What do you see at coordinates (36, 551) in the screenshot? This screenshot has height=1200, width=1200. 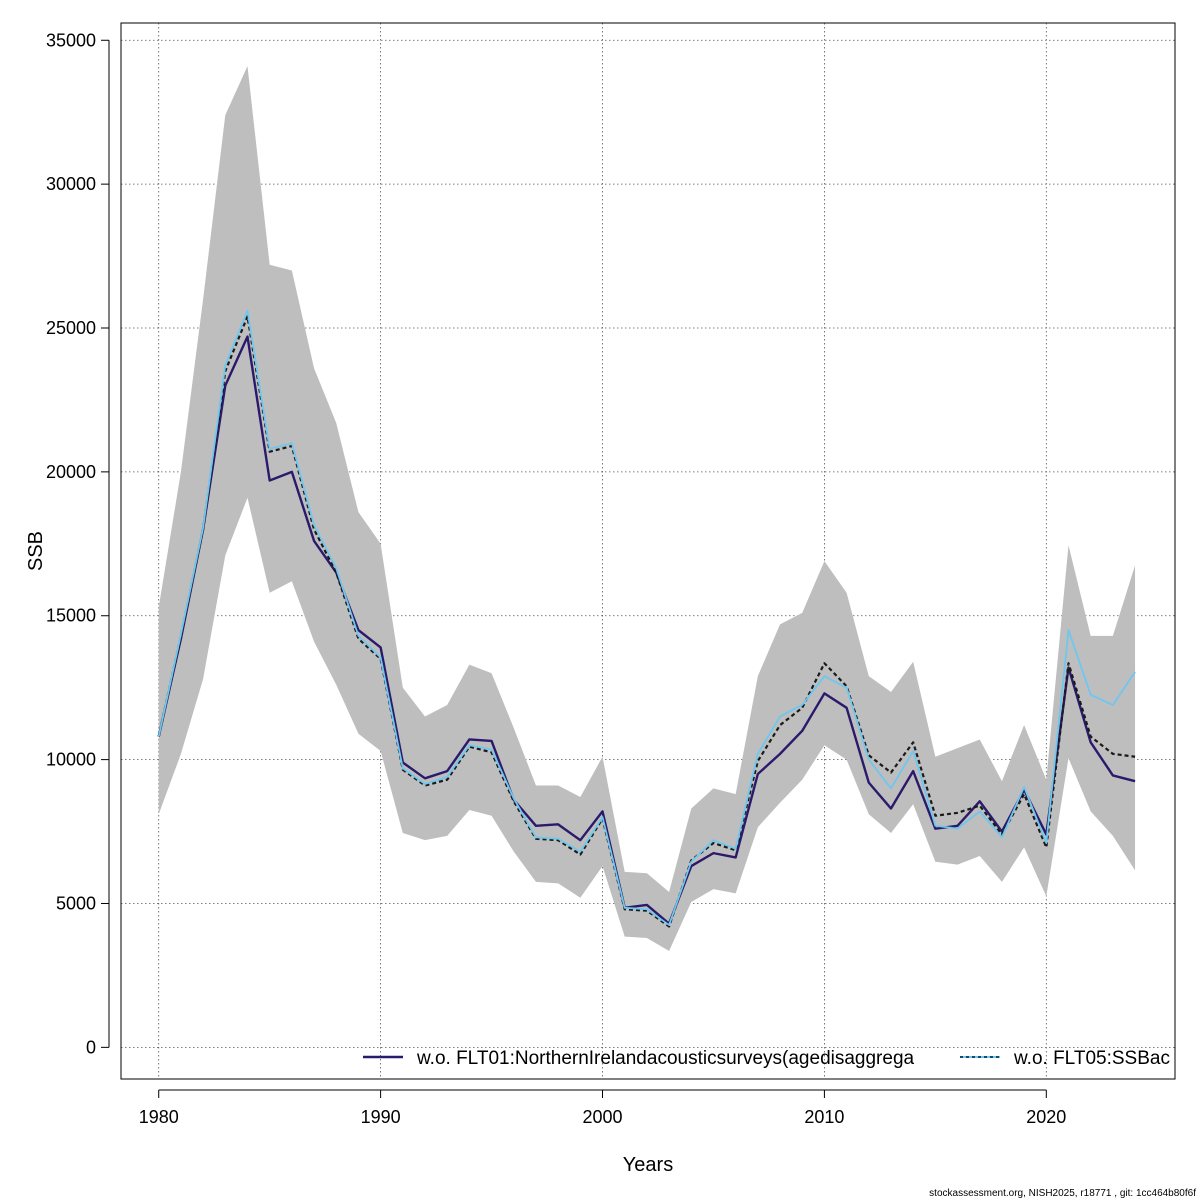 I see `y-axis-title: SSB` at bounding box center [36, 551].